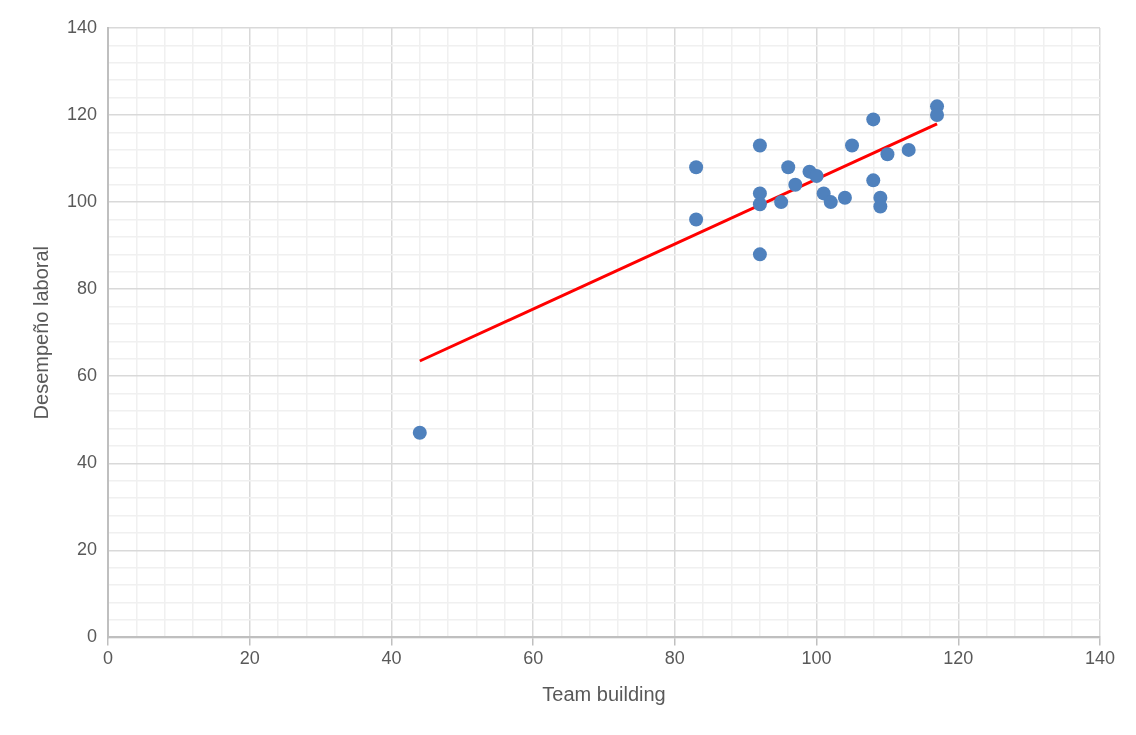 This screenshot has width=1136, height=735. What do you see at coordinates (533, 658) in the screenshot?
I see `x-tick-label: 60` at bounding box center [533, 658].